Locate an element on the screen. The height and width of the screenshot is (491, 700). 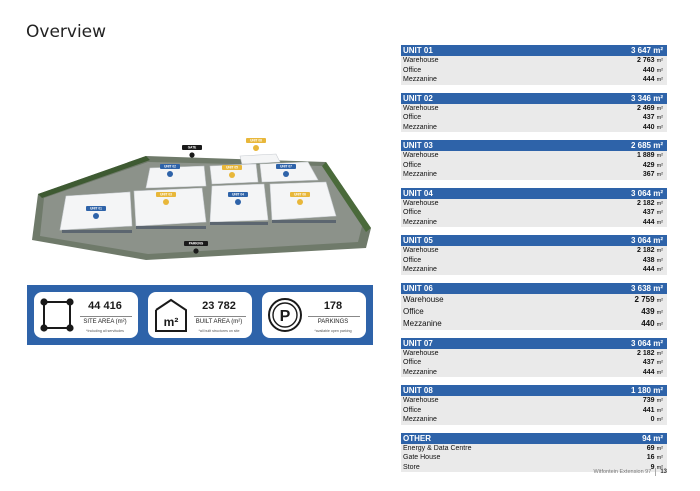
site-area-note: *Including all servitudes is located at coordinates (105, 331).